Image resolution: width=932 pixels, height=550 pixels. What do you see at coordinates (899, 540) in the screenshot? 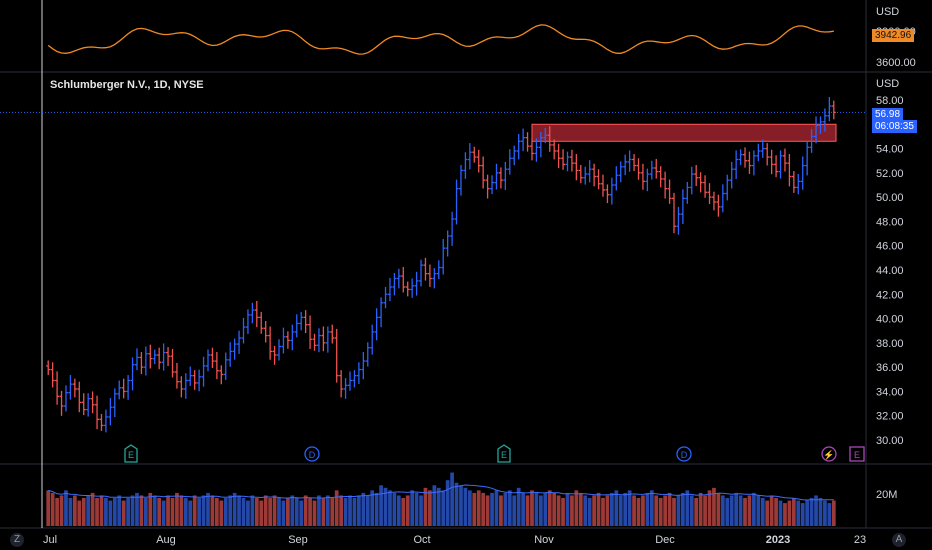
I see `auto-scale-button: A` at bounding box center [899, 540].